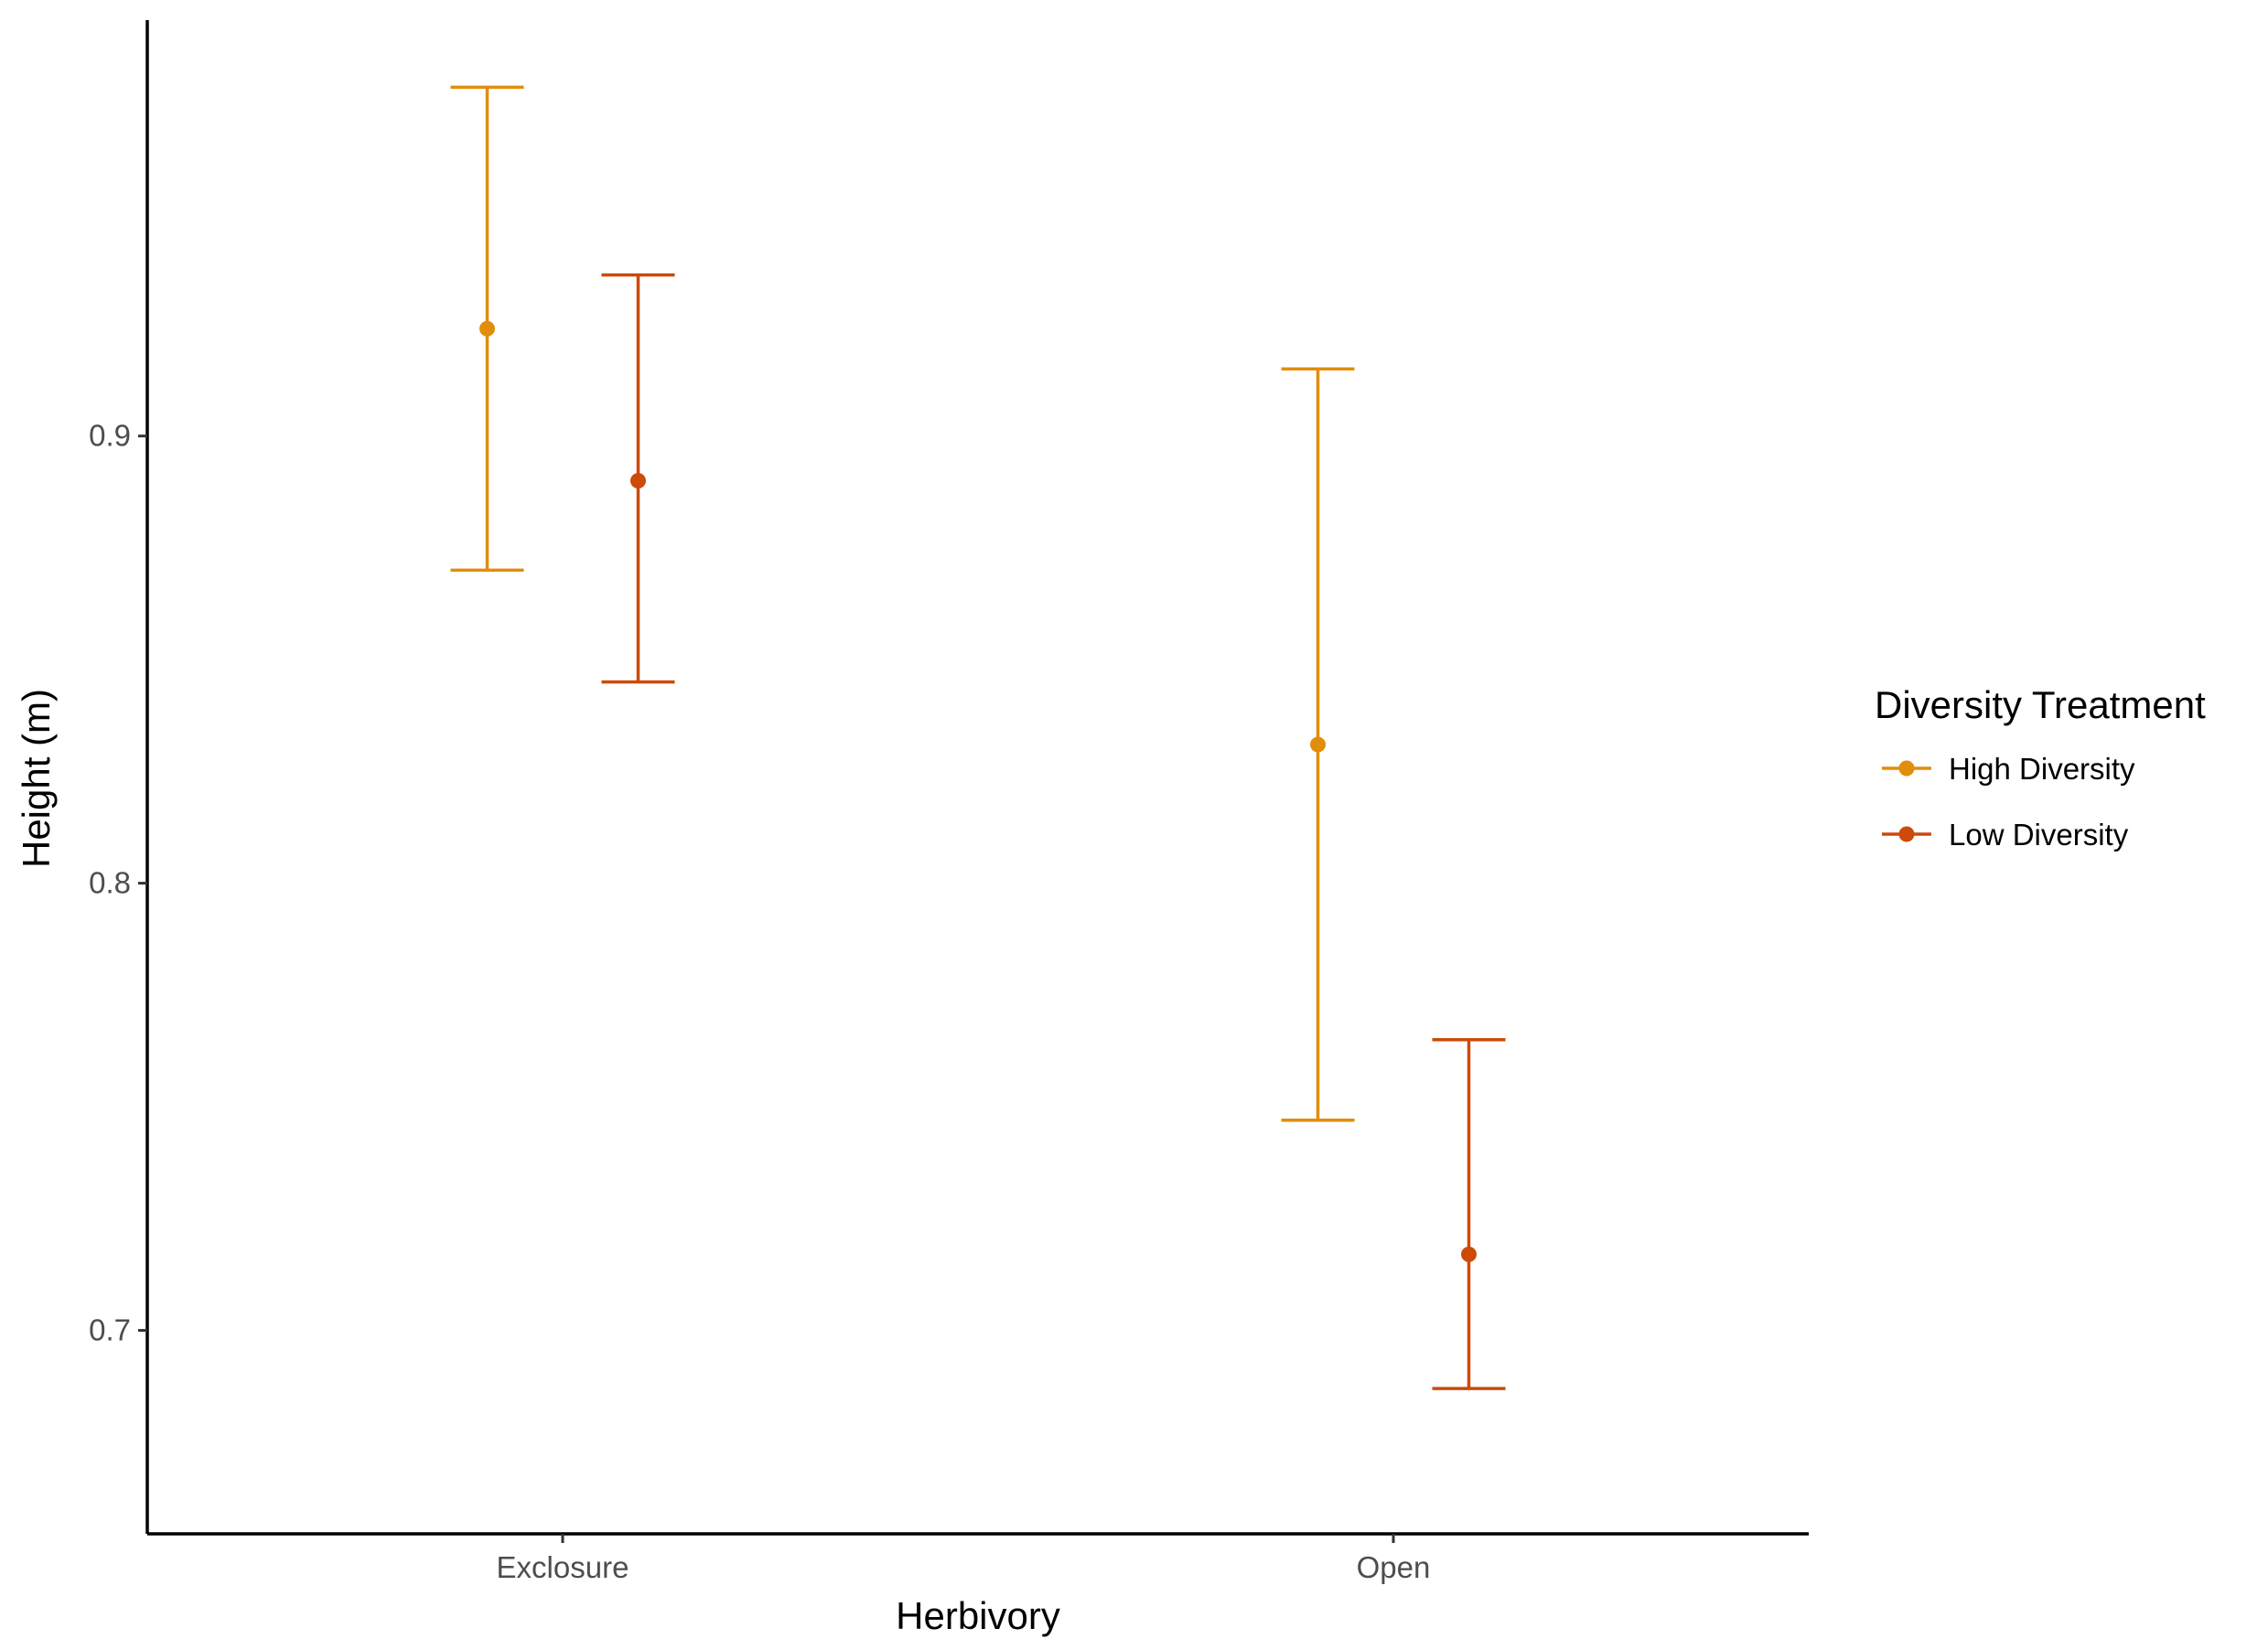 The width and height of the screenshot is (2268, 1650). What do you see at coordinates (978, 1615) in the screenshot?
I see `x-axis-title: Herbivory` at bounding box center [978, 1615].